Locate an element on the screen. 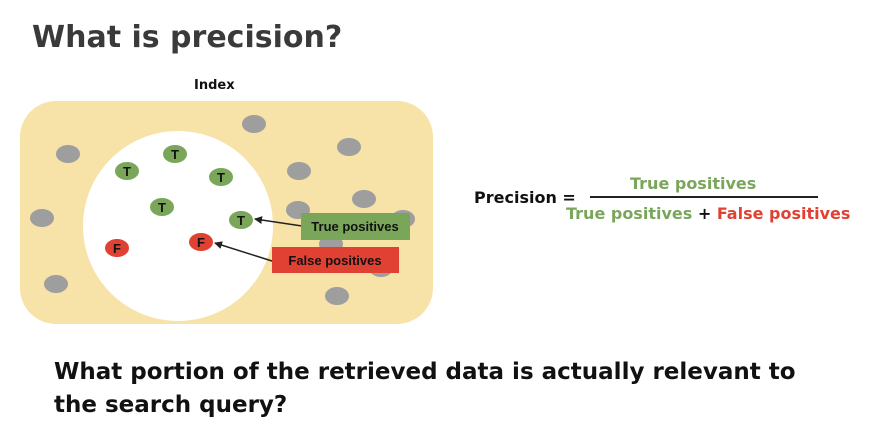  denominator-true-positives: True positives is located at coordinates (629, 213).